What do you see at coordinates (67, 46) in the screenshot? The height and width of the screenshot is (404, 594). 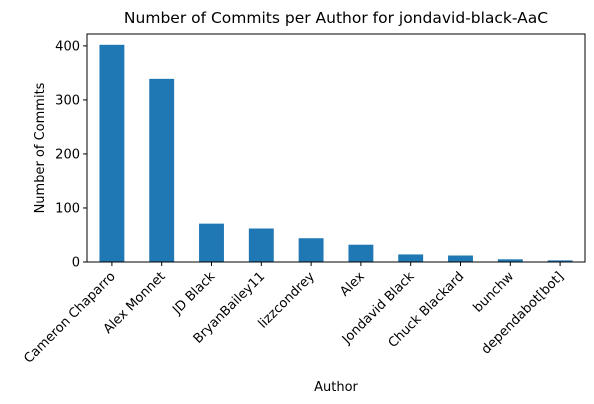 I see `y-tick-label-4: 400` at bounding box center [67, 46].